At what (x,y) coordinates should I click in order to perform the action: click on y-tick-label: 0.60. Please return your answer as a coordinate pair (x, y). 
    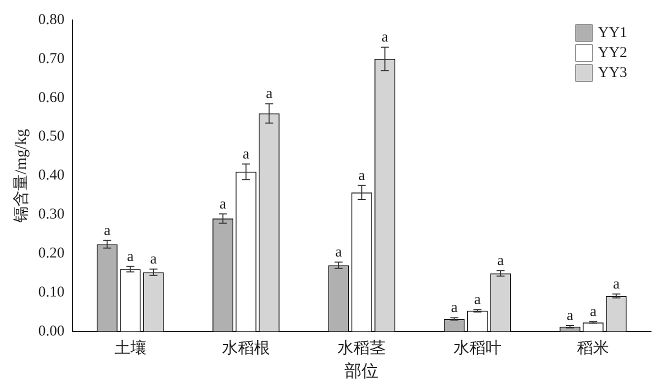
    Looking at the image, I should click on (51, 98).